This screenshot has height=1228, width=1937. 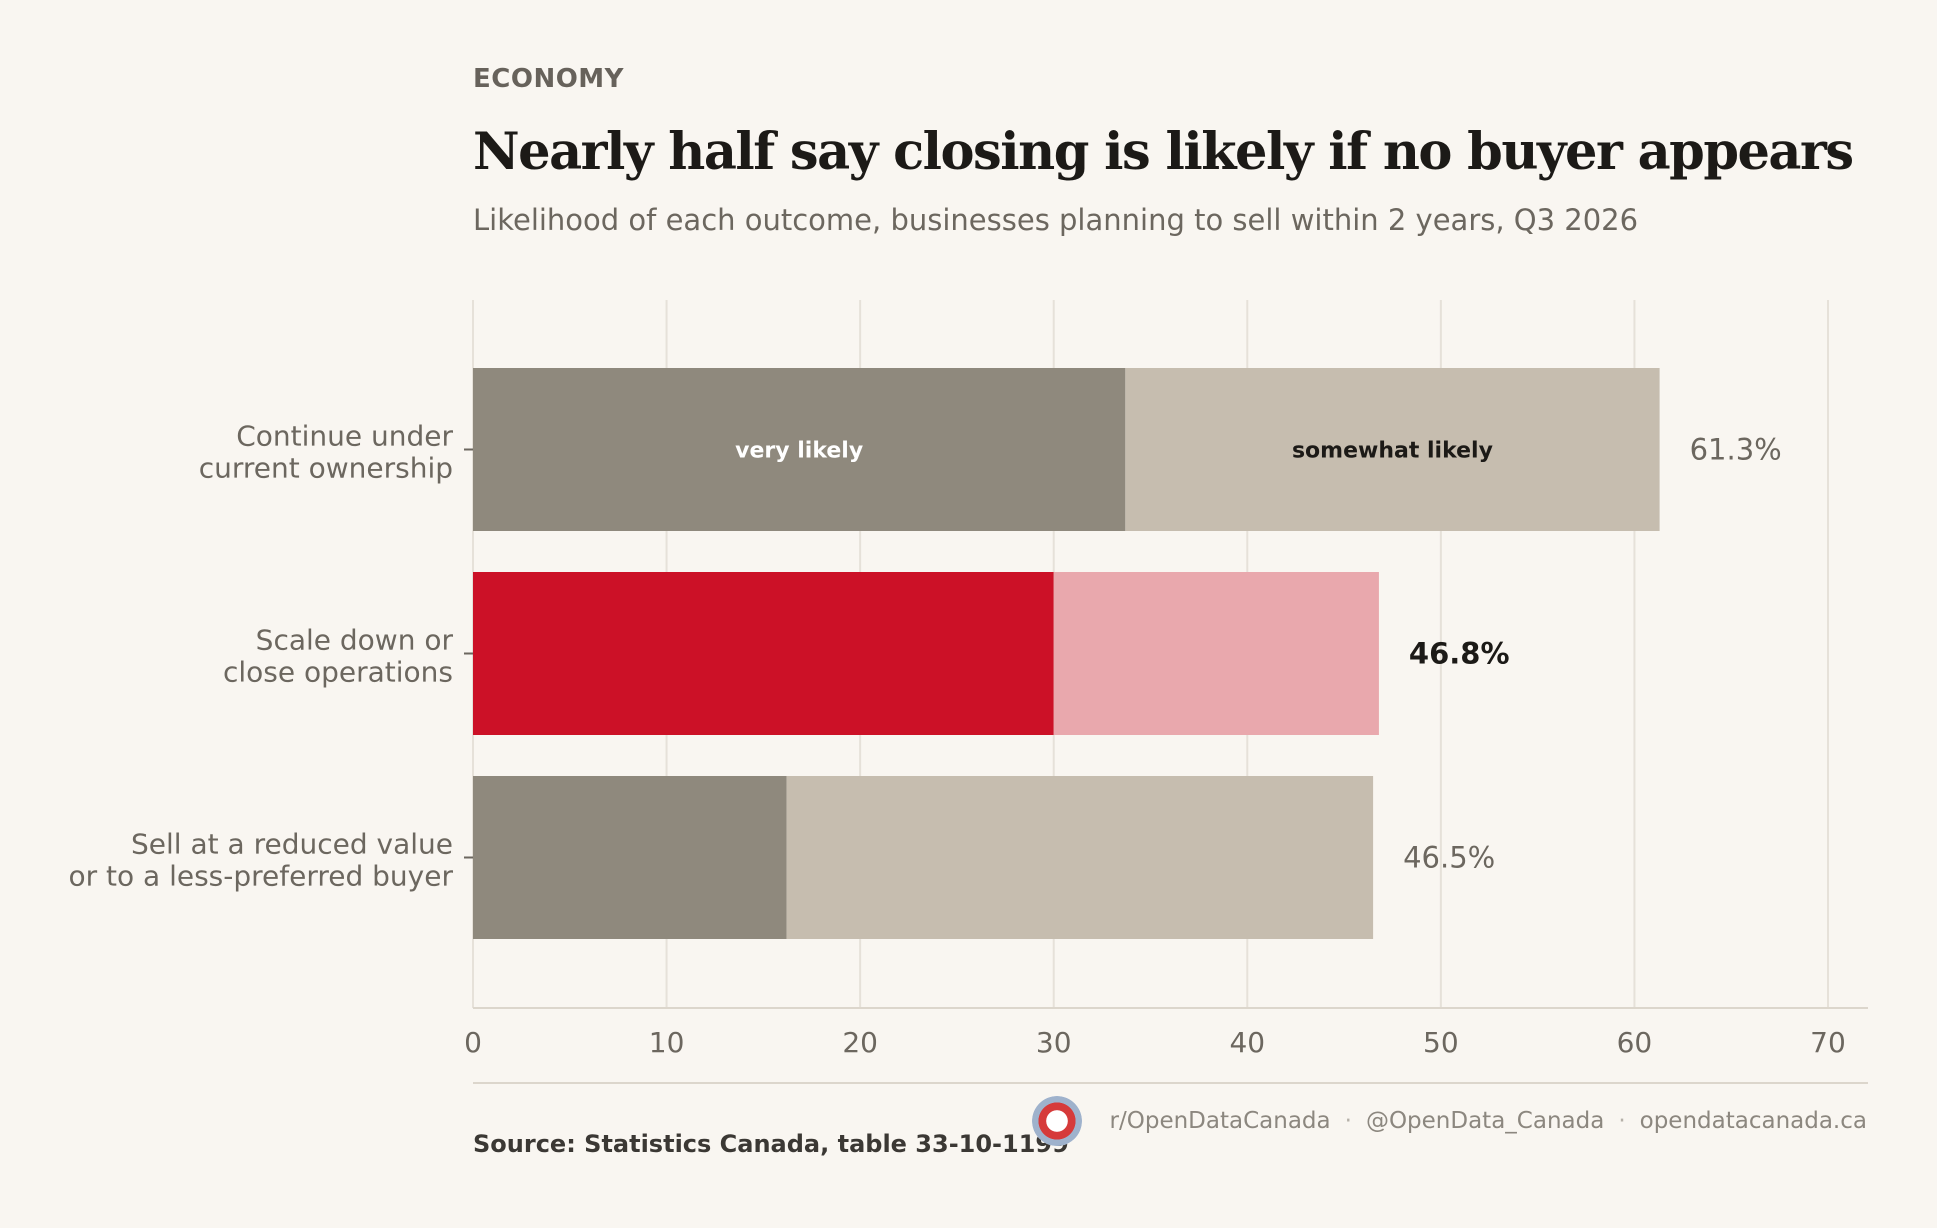 What do you see at coordinates (1441, 1042) in the screenshot?
I see `x-tick-label: 50` at bounding box center [1441, 1042].